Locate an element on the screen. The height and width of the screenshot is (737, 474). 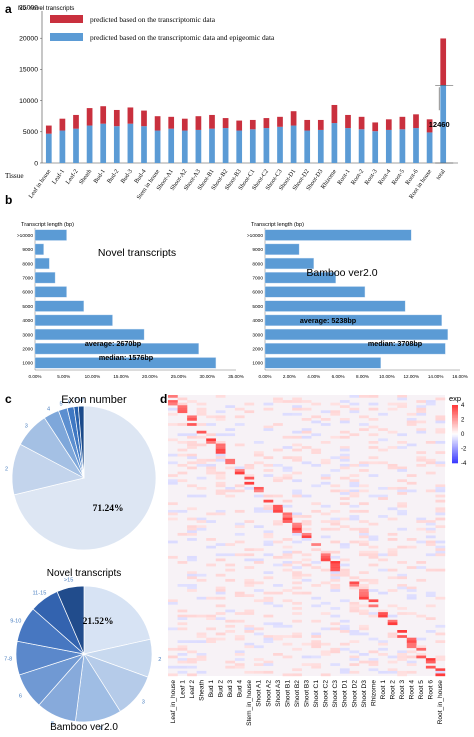
total-annotation: 12460 is located at coordinates (439, 124).